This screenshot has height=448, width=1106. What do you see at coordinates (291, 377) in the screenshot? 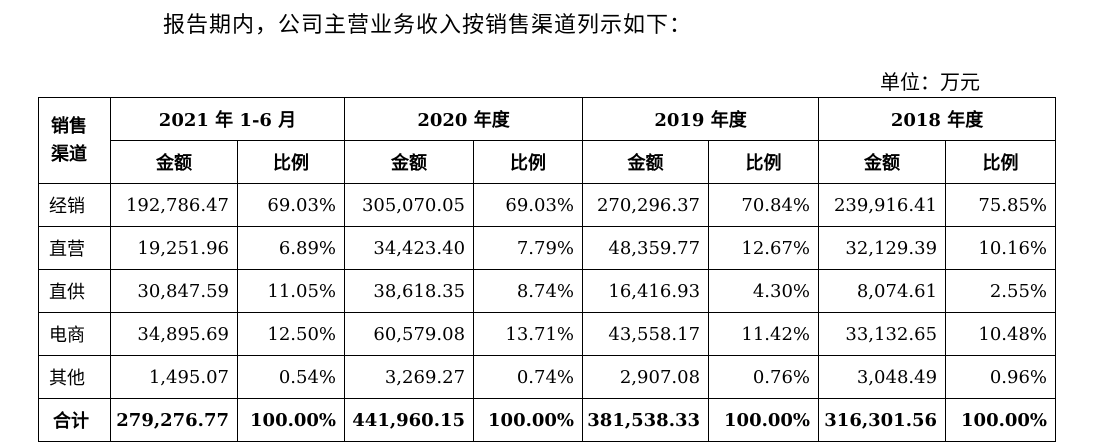
I see `value-cell: 0.54%` at bounding box center [291, 377].